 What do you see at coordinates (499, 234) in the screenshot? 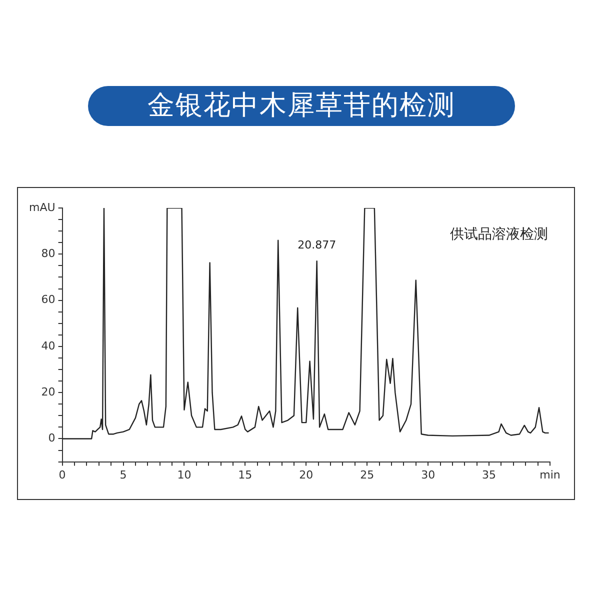
I see `annotation: 供试品溶液检测` at bounding box center [499, 234].